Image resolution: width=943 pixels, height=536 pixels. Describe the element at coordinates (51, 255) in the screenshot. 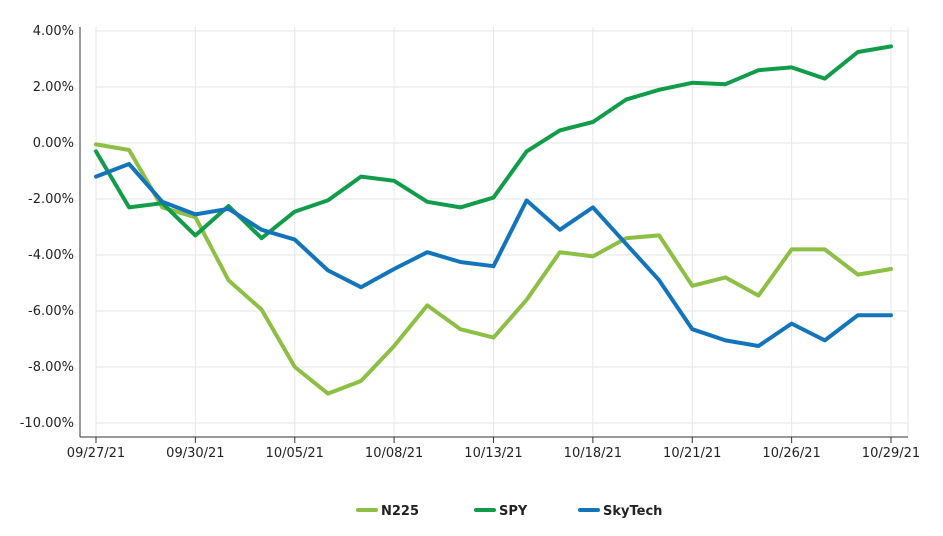

I see `y-tick-label: -4.00%` at that location.